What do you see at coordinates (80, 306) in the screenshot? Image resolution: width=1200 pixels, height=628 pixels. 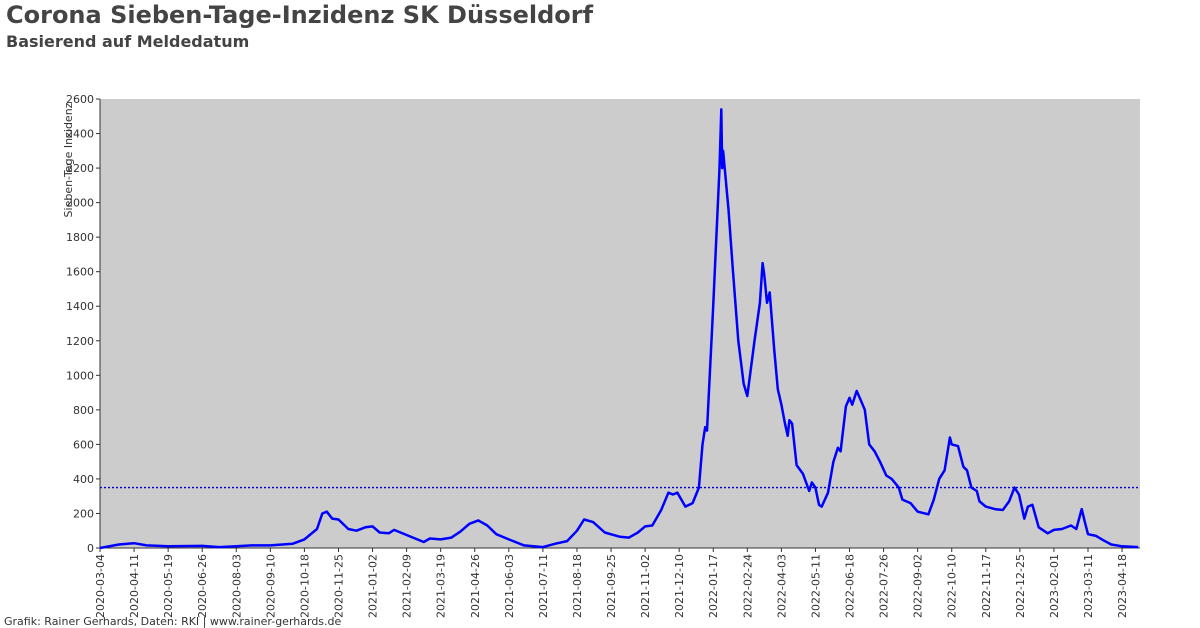 I see `y-tick-label: 1400` at bounding box center [80, 306].